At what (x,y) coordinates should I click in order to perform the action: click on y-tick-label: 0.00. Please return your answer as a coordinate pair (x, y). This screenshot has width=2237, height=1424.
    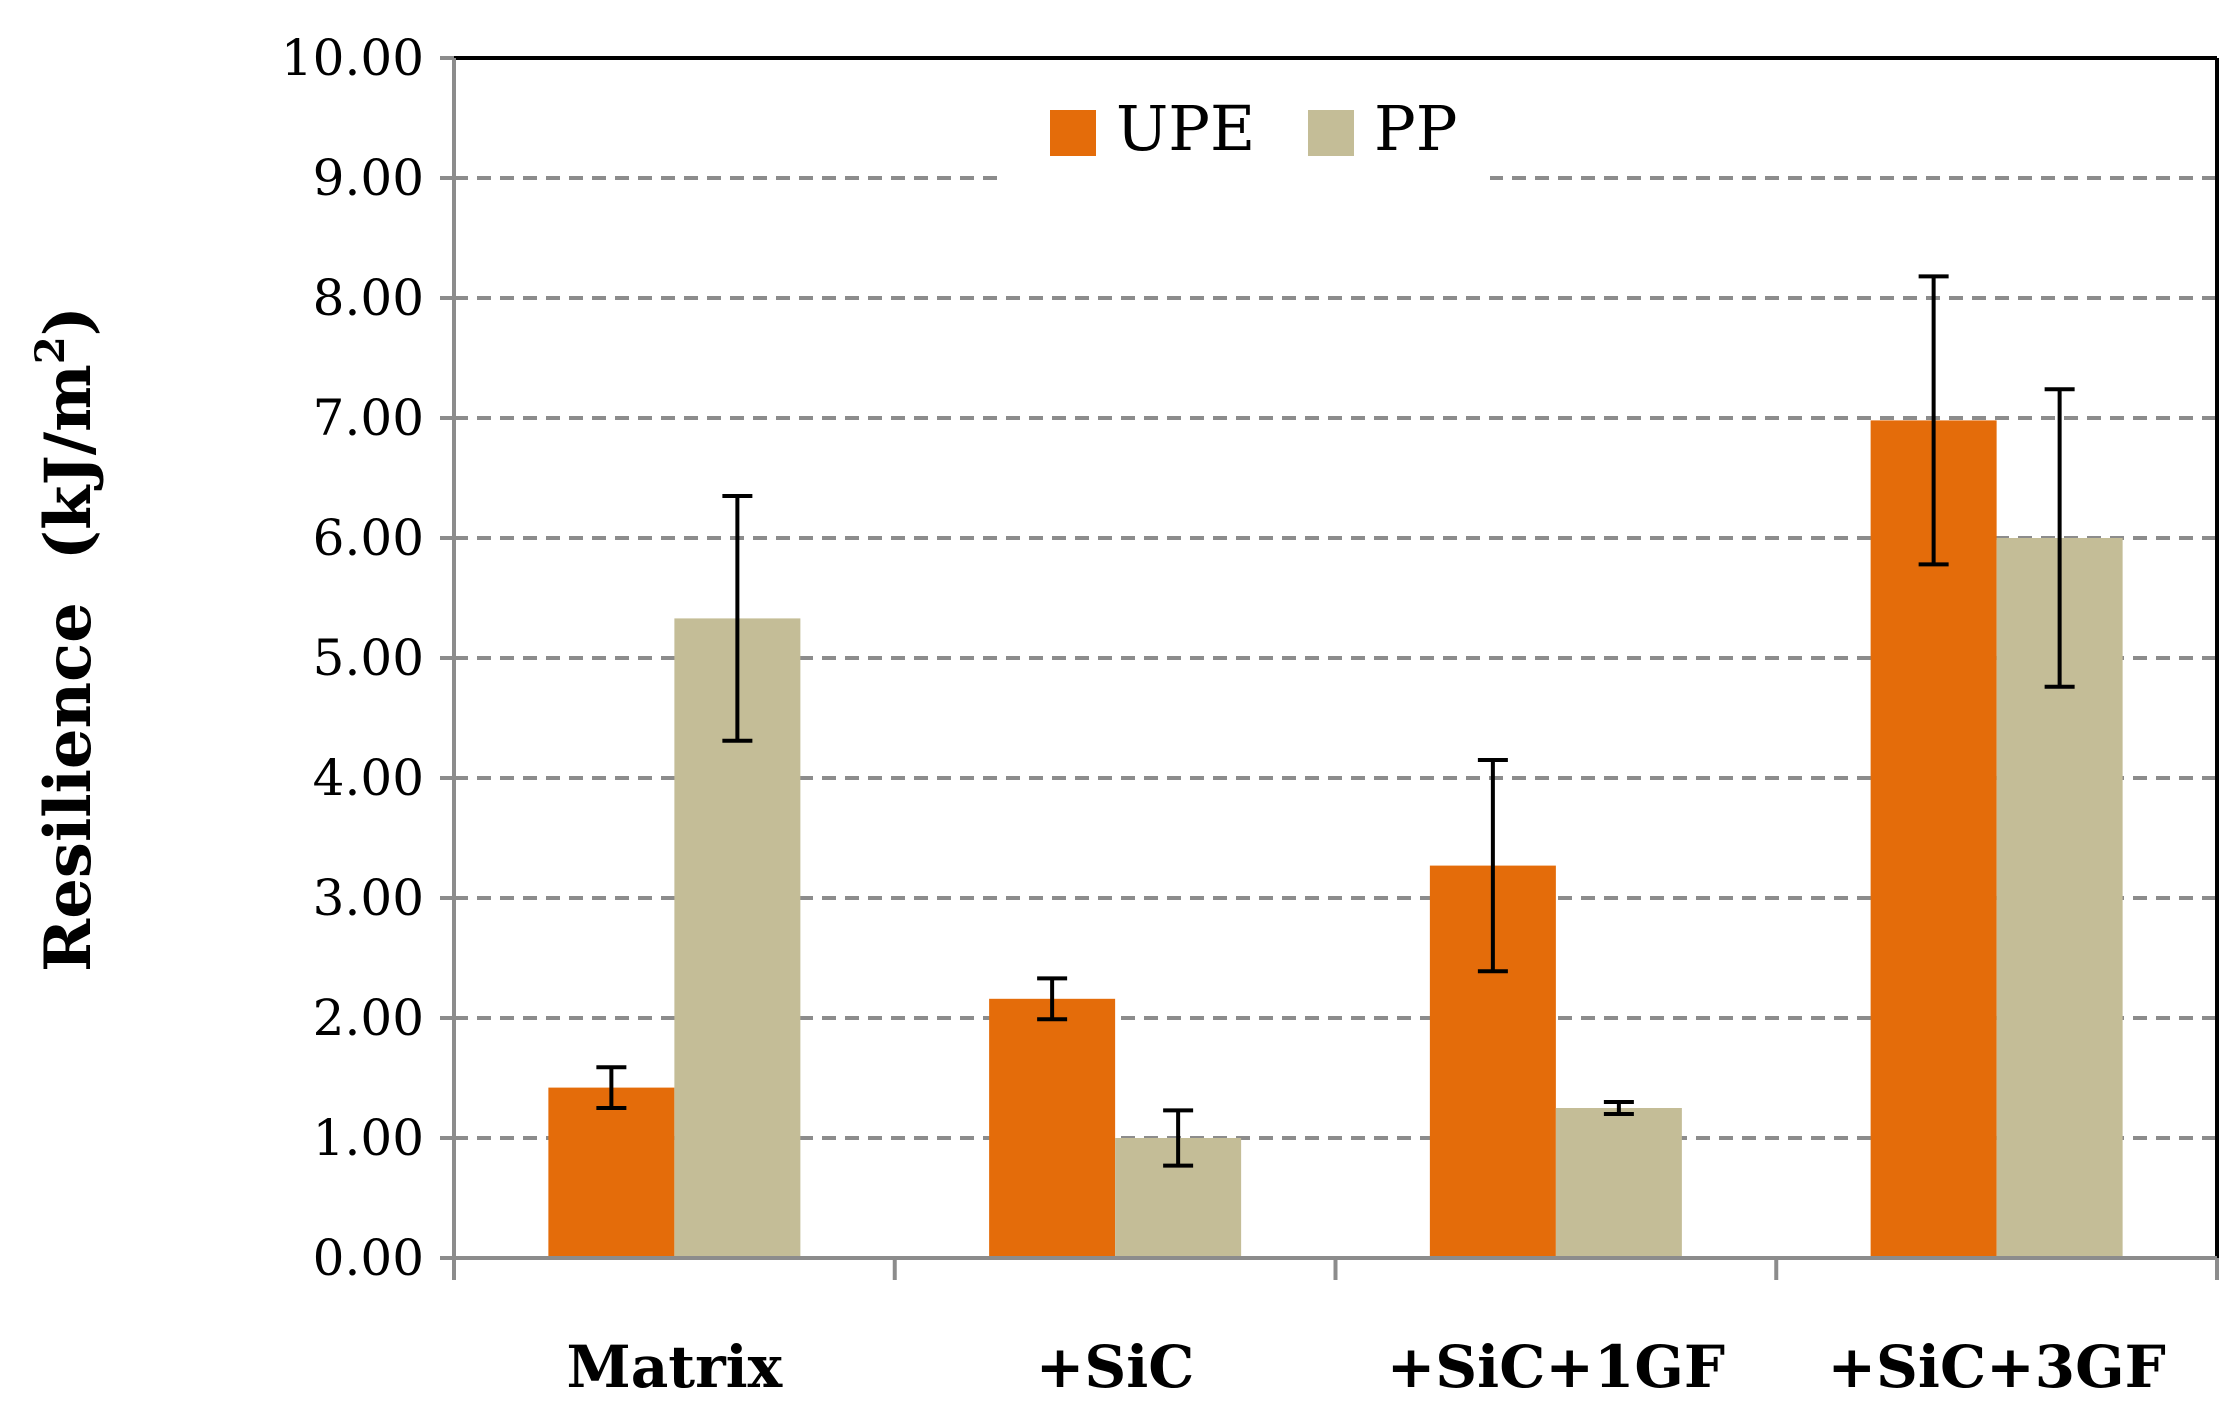
    Looking at the image, I should click on (368, 1258).